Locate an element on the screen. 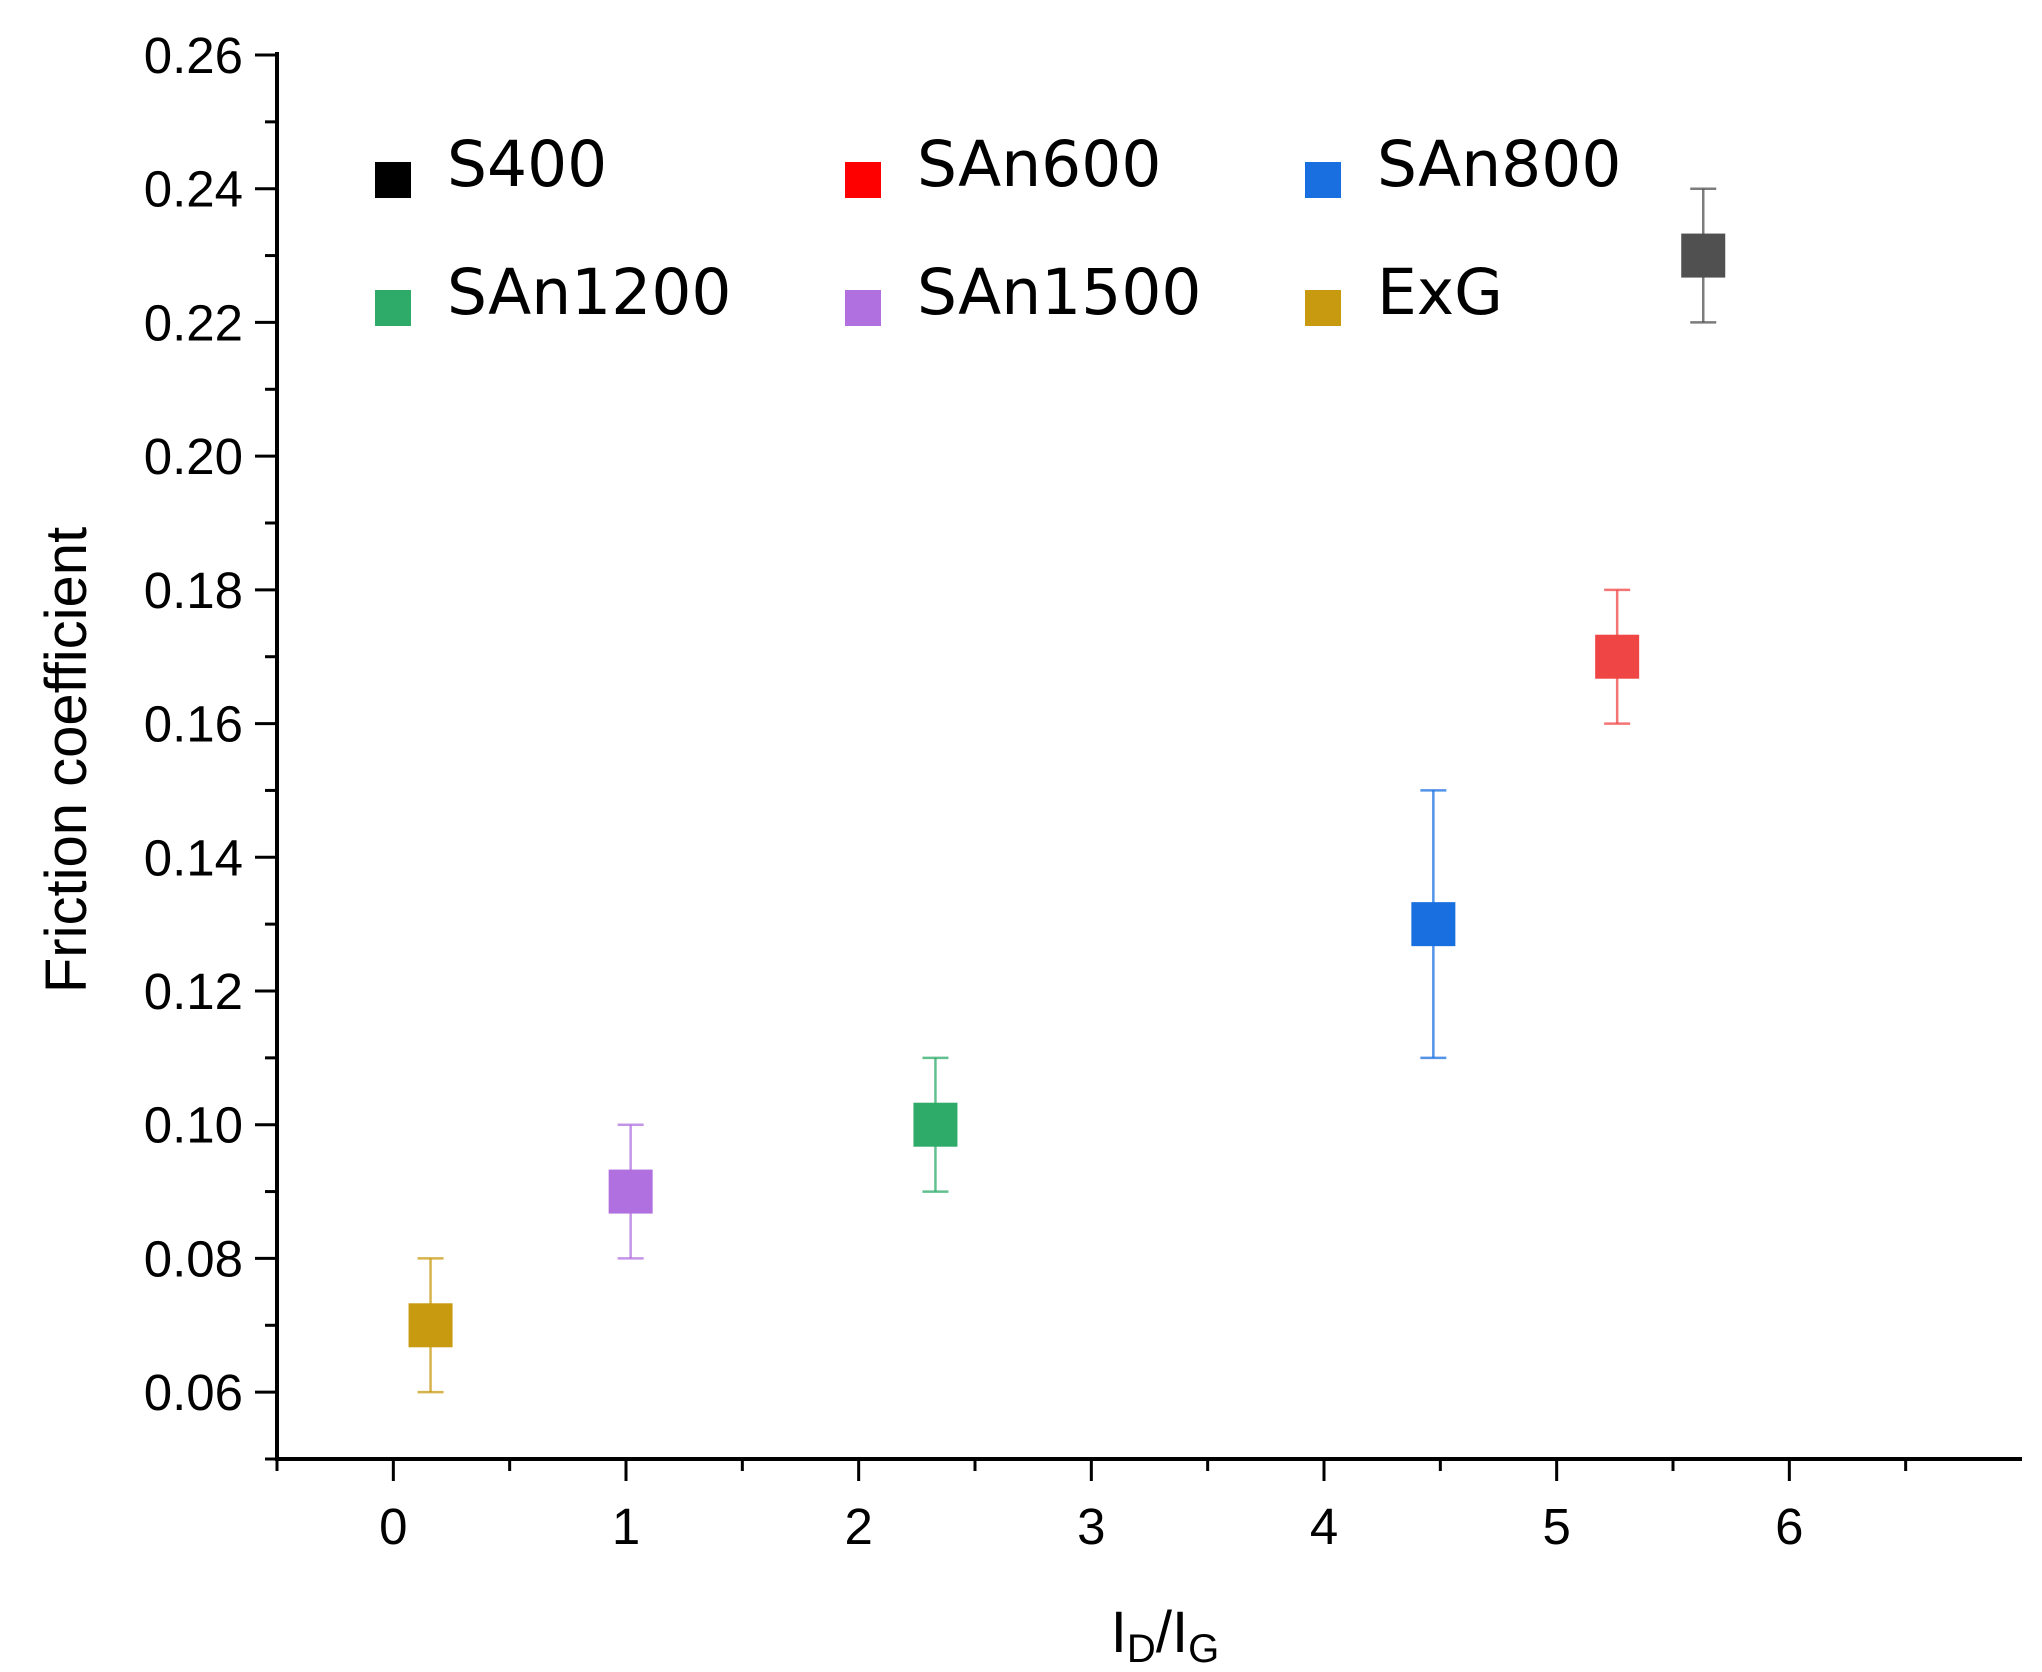 The width and height of the screenshot is (2042, 1672). legend-entry: ExG is located at coordinates (1404, 292).